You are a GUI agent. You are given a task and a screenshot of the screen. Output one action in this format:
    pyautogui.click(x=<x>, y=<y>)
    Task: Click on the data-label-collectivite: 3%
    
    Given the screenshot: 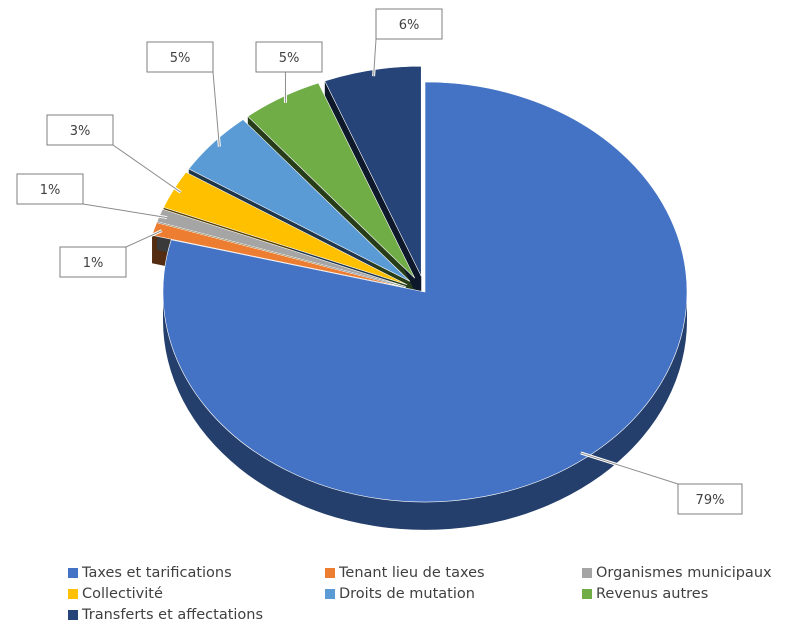 What is the action you would take?
    pyautogui.click(x=80, y=131)
    